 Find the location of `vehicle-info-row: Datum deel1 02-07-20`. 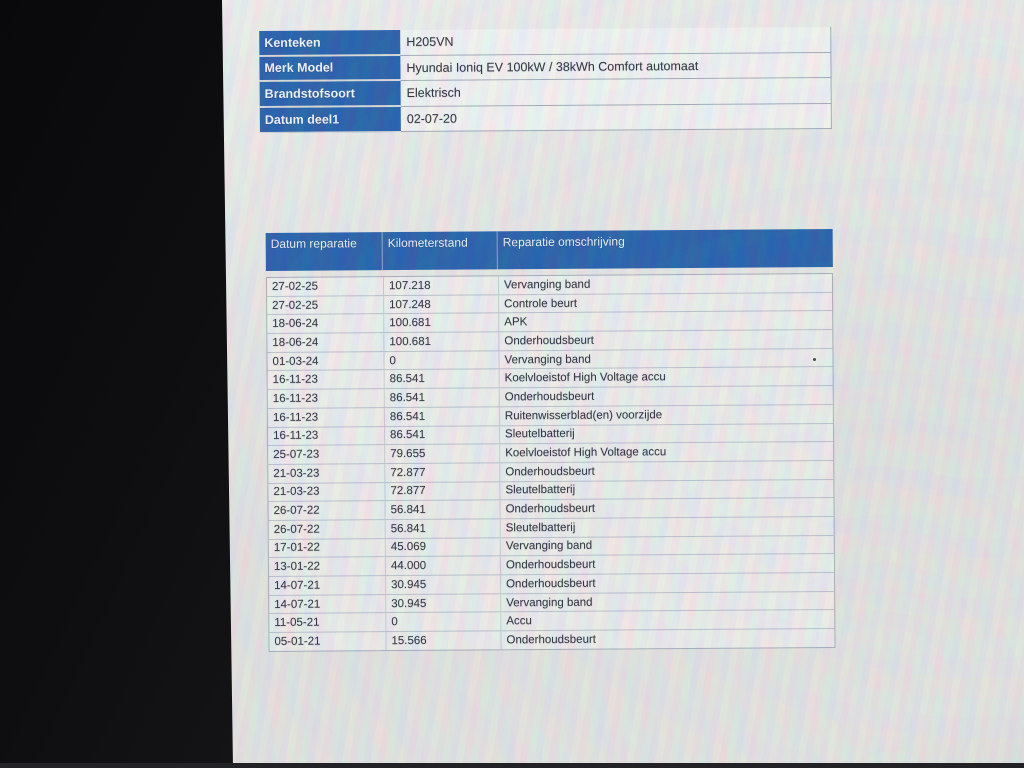

vehicle-info-row: Datum deel1 02-07-20 is located at coordinates (545, 118).